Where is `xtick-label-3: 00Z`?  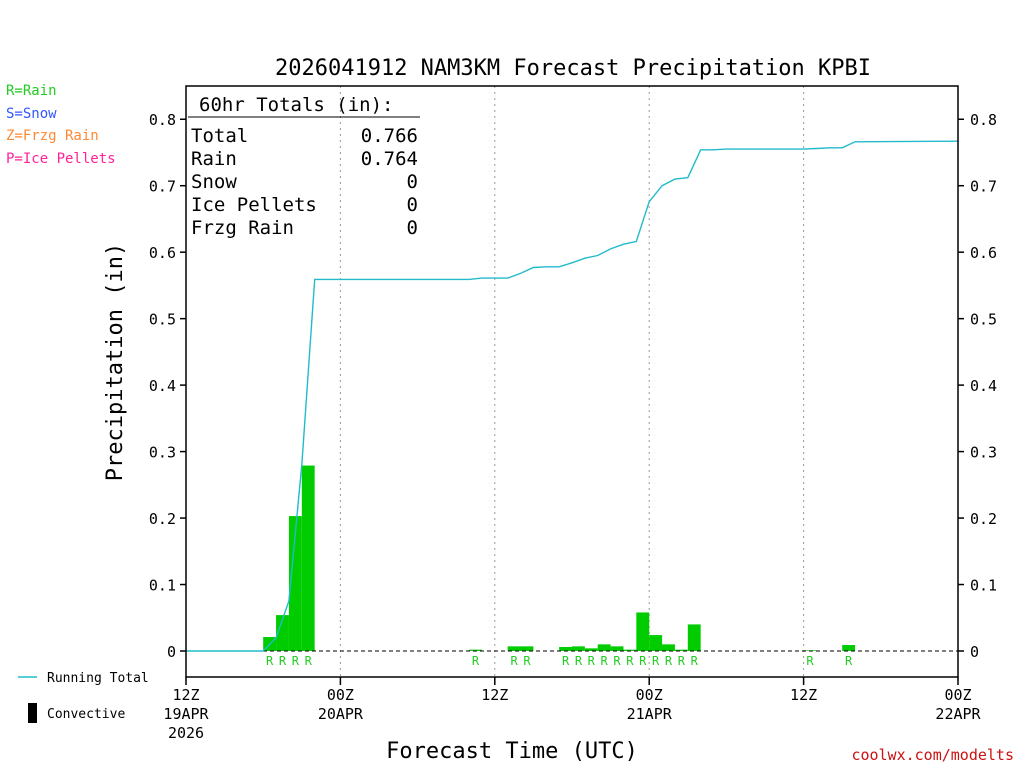 xtick-label-3: 00Z is located at coordinates (649, 695).